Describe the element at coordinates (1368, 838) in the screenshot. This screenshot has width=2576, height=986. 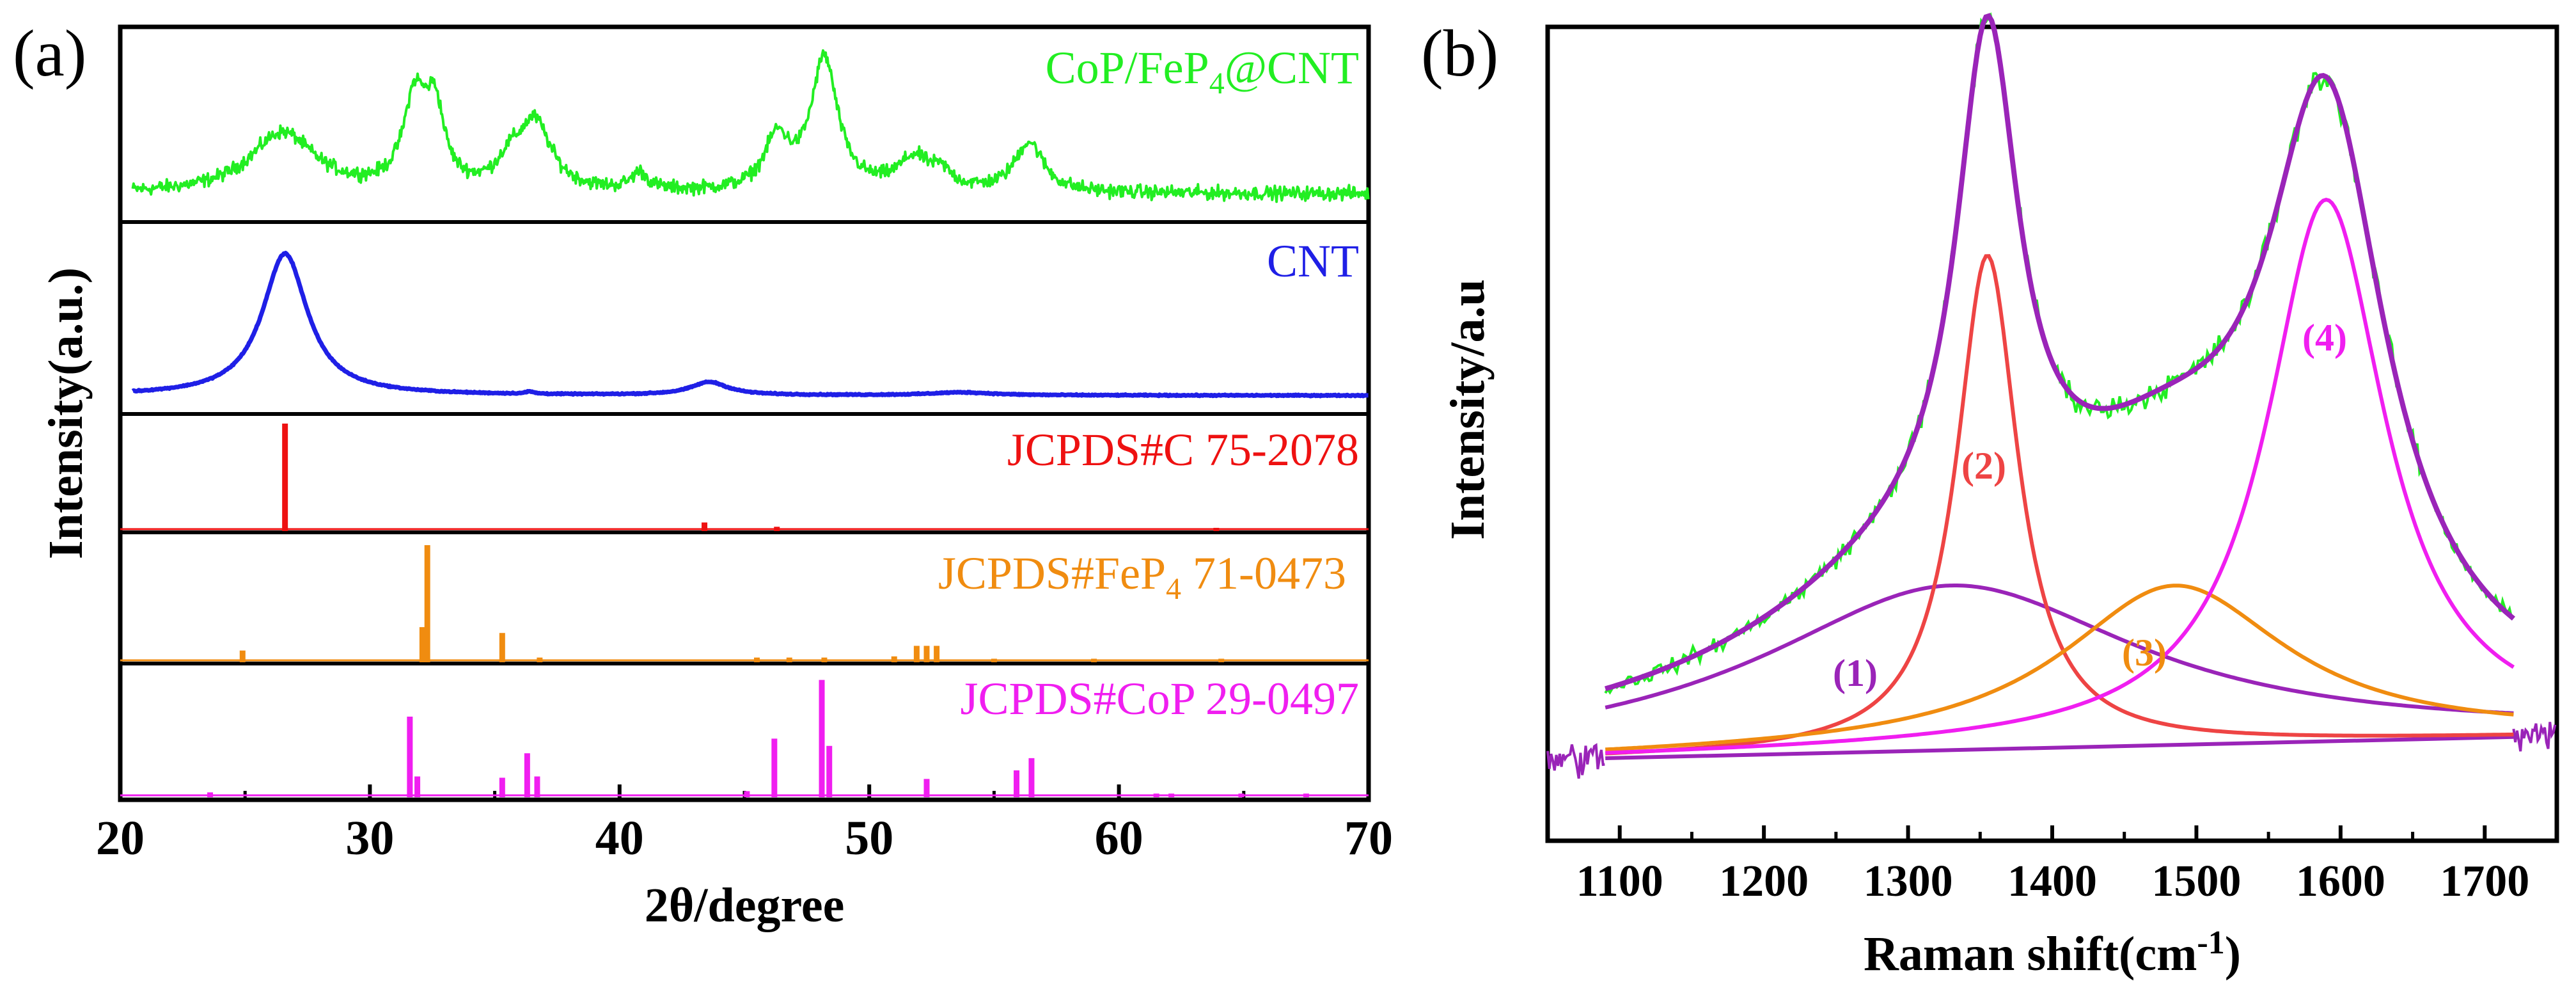
I see `panel-a-x-tick-label: 70` at that location.